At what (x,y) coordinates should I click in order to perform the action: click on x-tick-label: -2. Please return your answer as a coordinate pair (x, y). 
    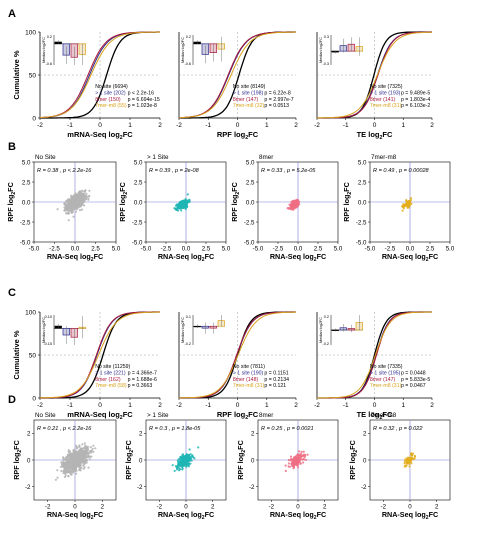
    Looking at the image, I should click on (40, 125).